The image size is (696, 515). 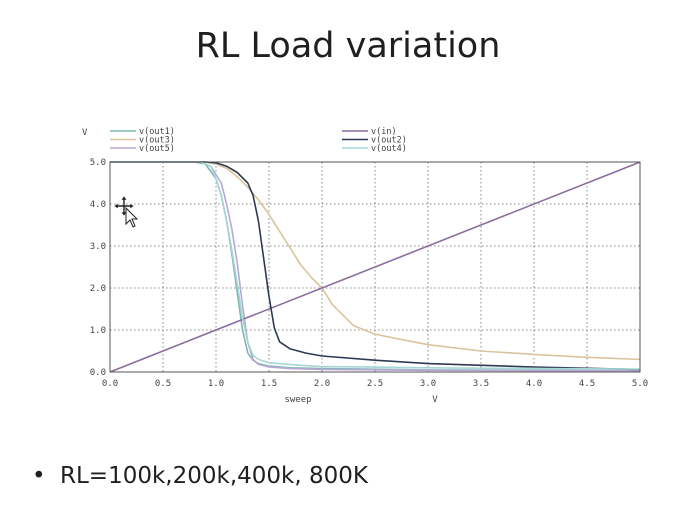 What do you see at coordinates (157, 132) in the screenshot?
I see `legend-label: v(out1)` at bounding box center [157, 132].